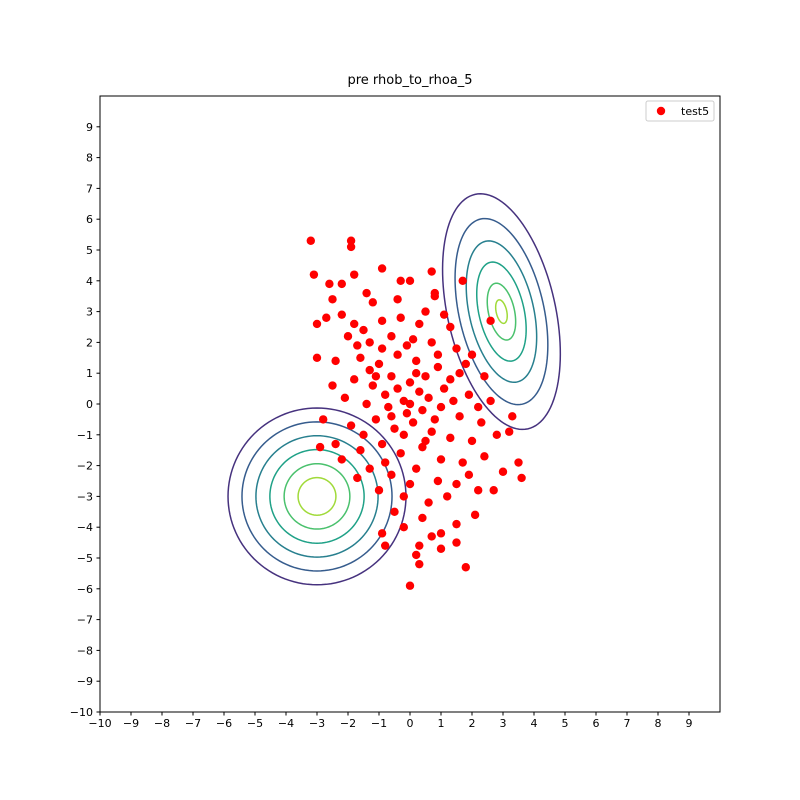 The width and height of the screenshot is (800, 800). I want to click on x-tick-label: 2, so click(472, 723).